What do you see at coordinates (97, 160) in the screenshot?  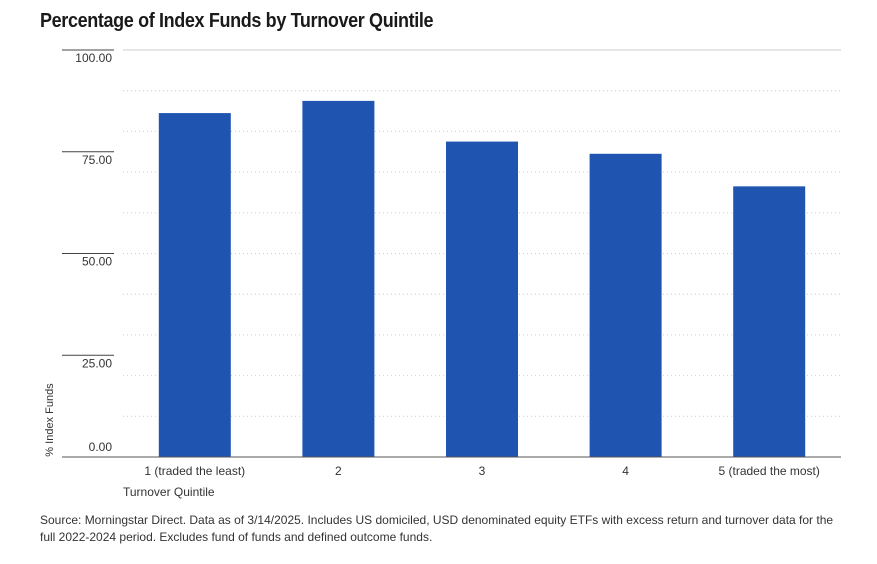 I see `y-tick-label: 75.00` at bounding box center [97, 160].